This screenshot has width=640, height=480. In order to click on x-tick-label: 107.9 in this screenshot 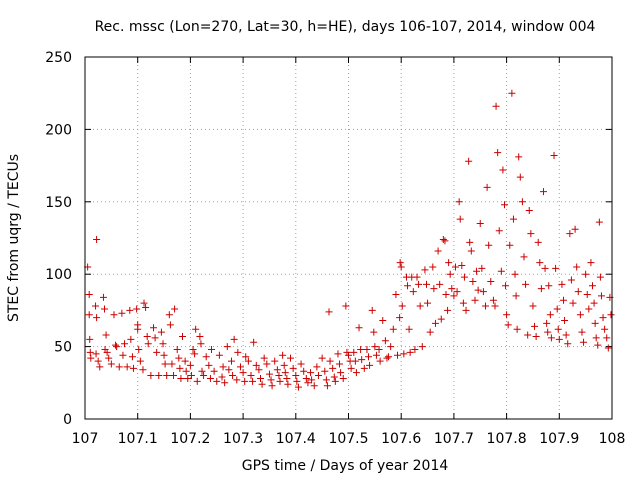, I will do `click(559, 439)`.